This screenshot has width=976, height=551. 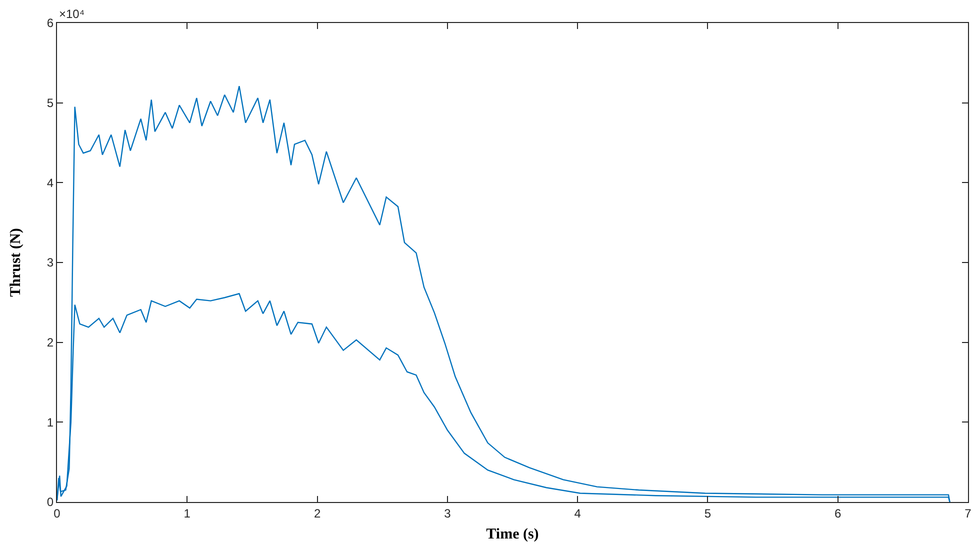 I want to click on x-tick-label: 3, so click(x=448, y=513).